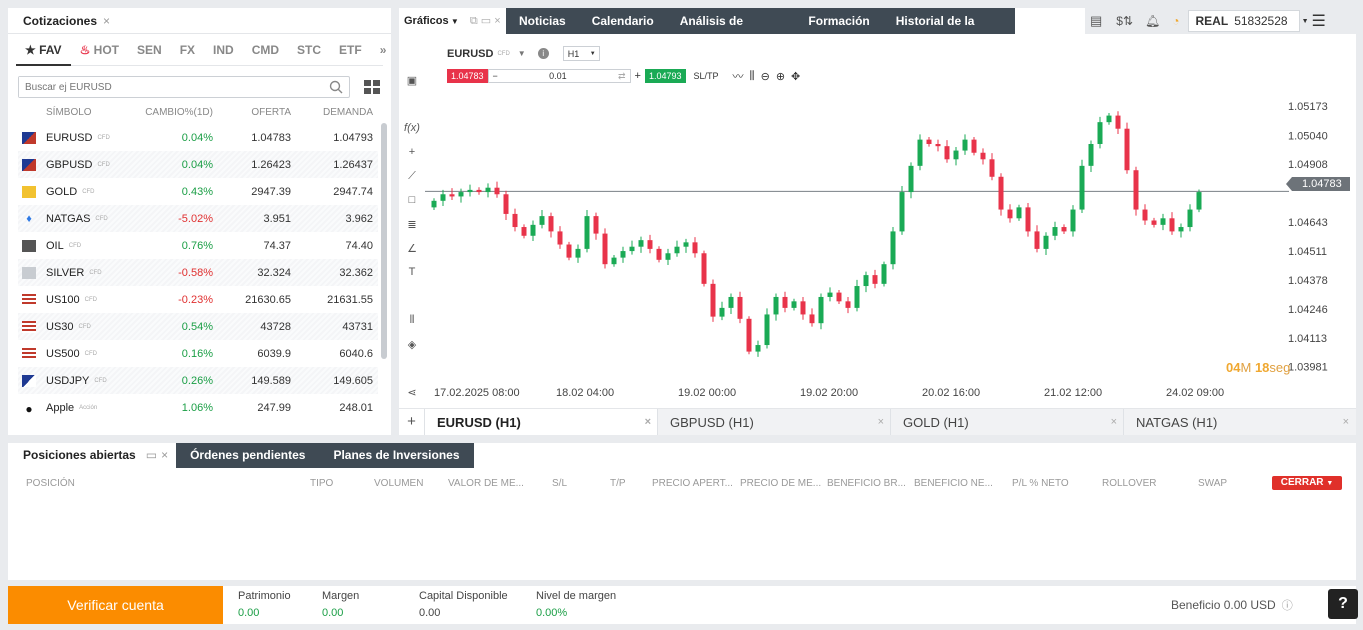  I want to click on more-categories-icon: », so click(383, 49).